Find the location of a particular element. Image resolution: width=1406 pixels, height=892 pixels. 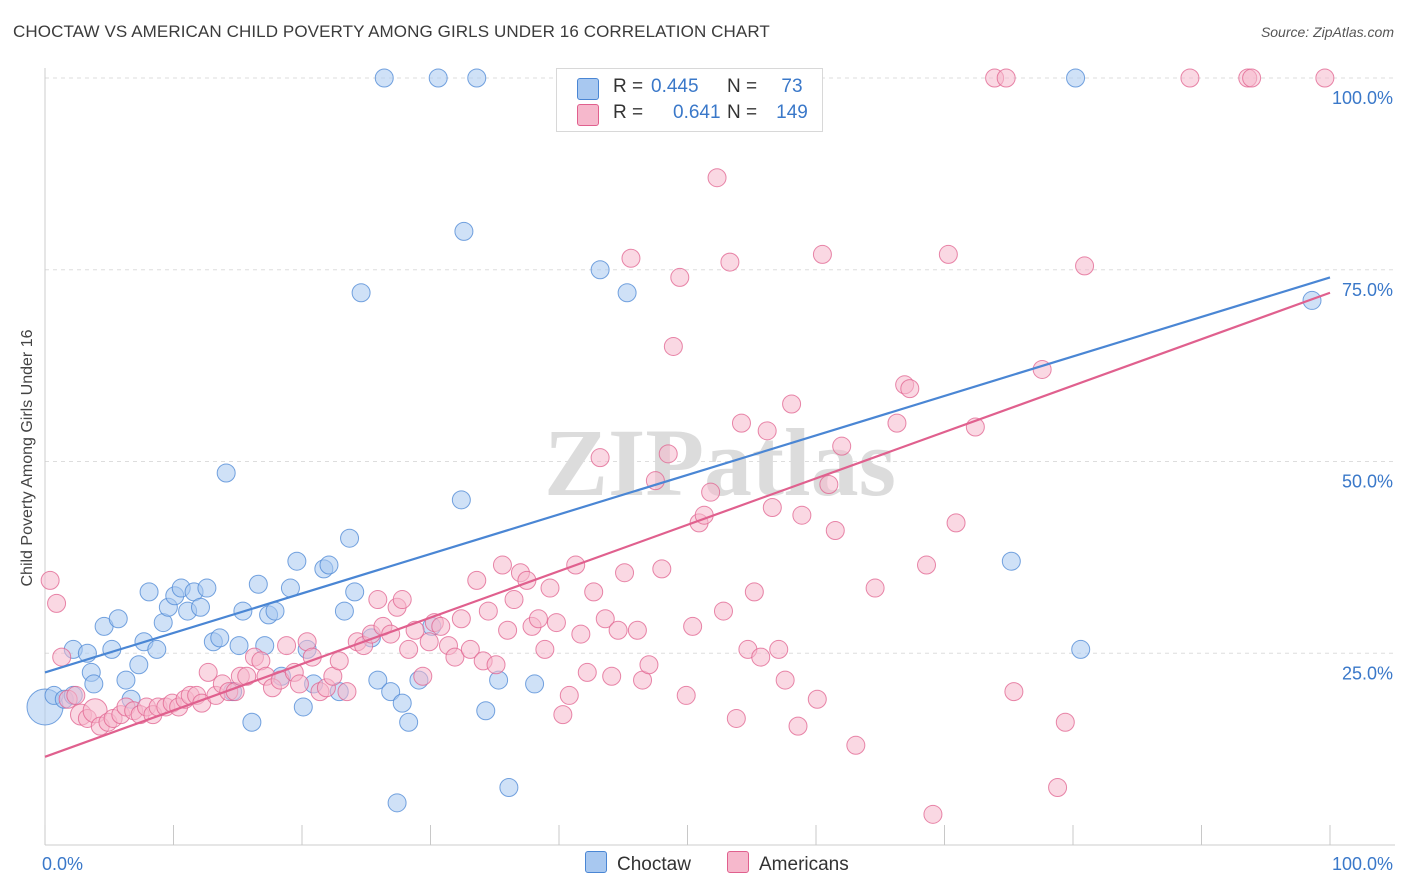

y-tick-label: 75.0% is located at coordinates (1367, 290).